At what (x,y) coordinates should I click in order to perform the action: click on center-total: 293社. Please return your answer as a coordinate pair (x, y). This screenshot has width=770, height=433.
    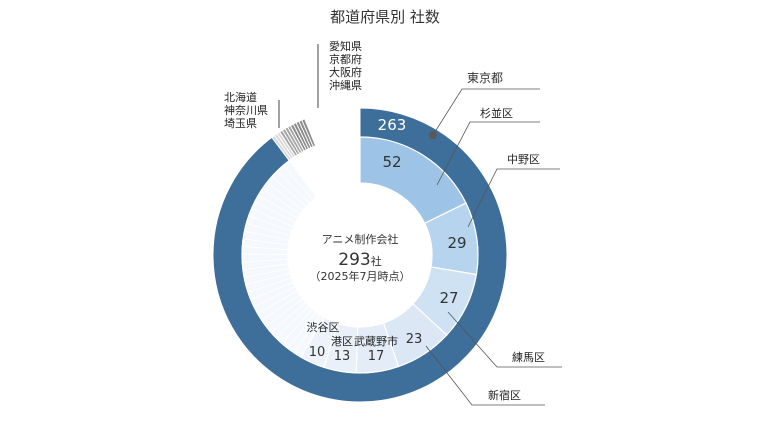
    Looking at the image, I should click on (359, 260).